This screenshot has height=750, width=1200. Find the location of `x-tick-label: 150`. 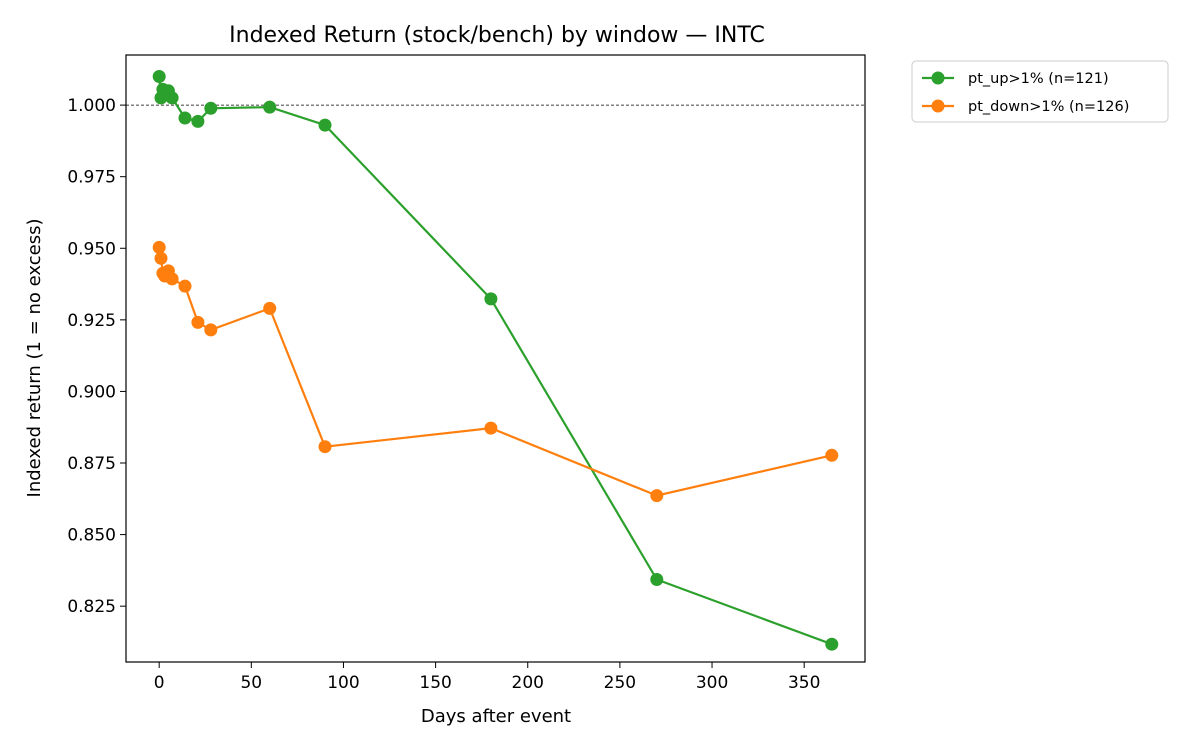

x-tick-label: 150 is located at coordinates (435, 683).